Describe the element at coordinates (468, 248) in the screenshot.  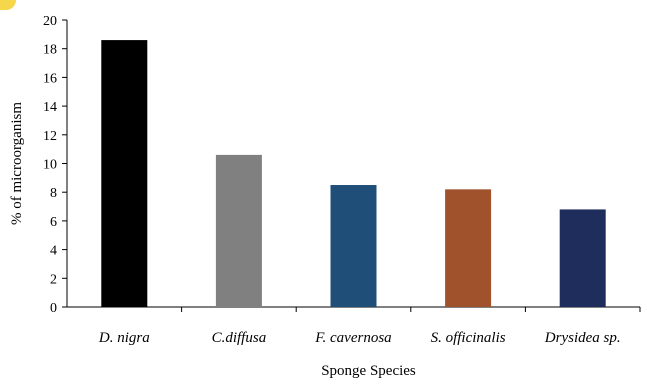
I see `bar-s-officinalis` at that location.